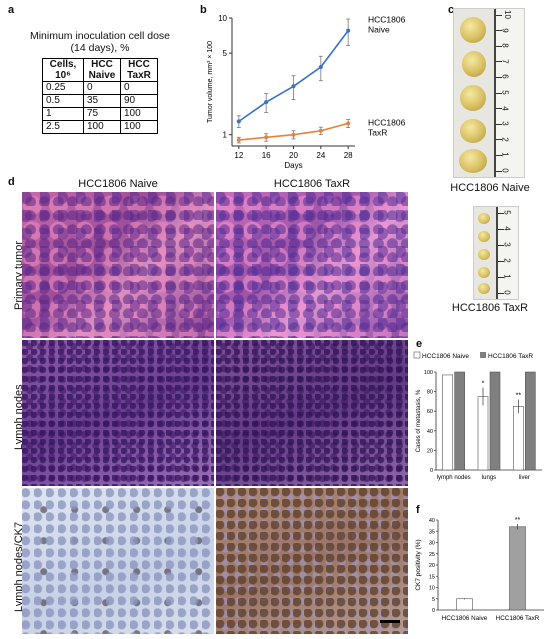 The width and height of the screenshot is (550, 639). Describe the element at coordinates (63, 70) in the screenshot. I see `table-header-cells: Cells, 10⁶` at that location.